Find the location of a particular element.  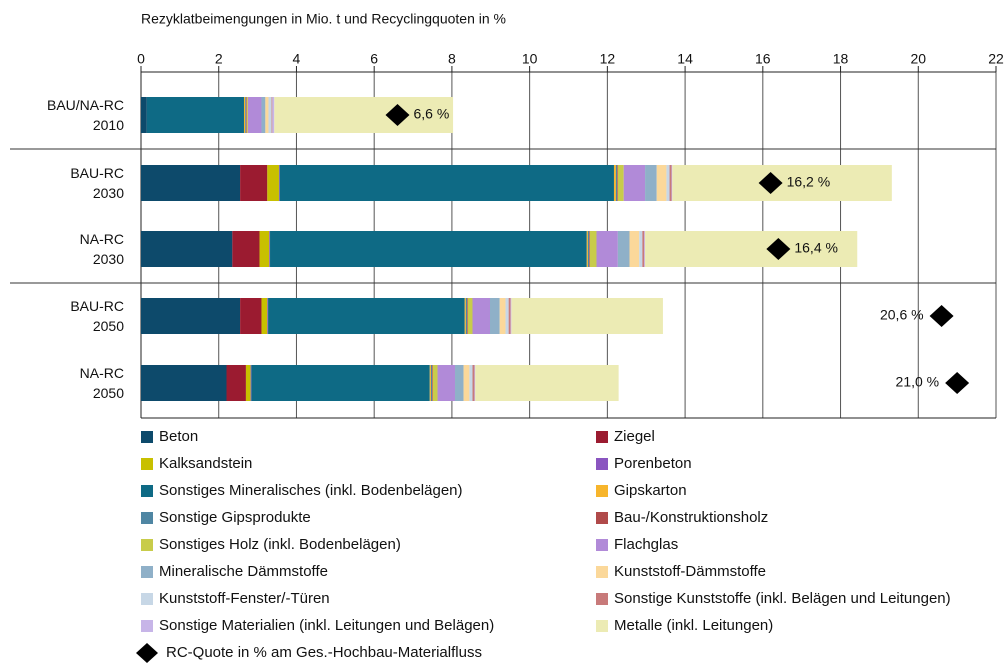

legend-label: Flachglas is located at coordinates (646, 544).